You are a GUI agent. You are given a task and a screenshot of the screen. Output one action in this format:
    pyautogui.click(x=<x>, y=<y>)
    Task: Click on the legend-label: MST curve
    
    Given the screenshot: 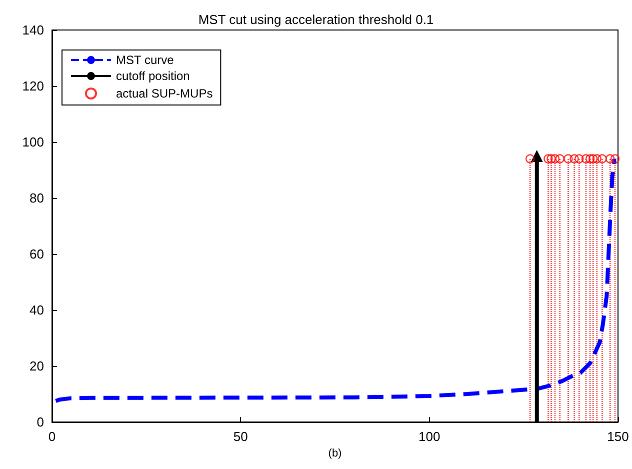 What is the action you would take?
    pyautogui.click(x=145, y=60)
    